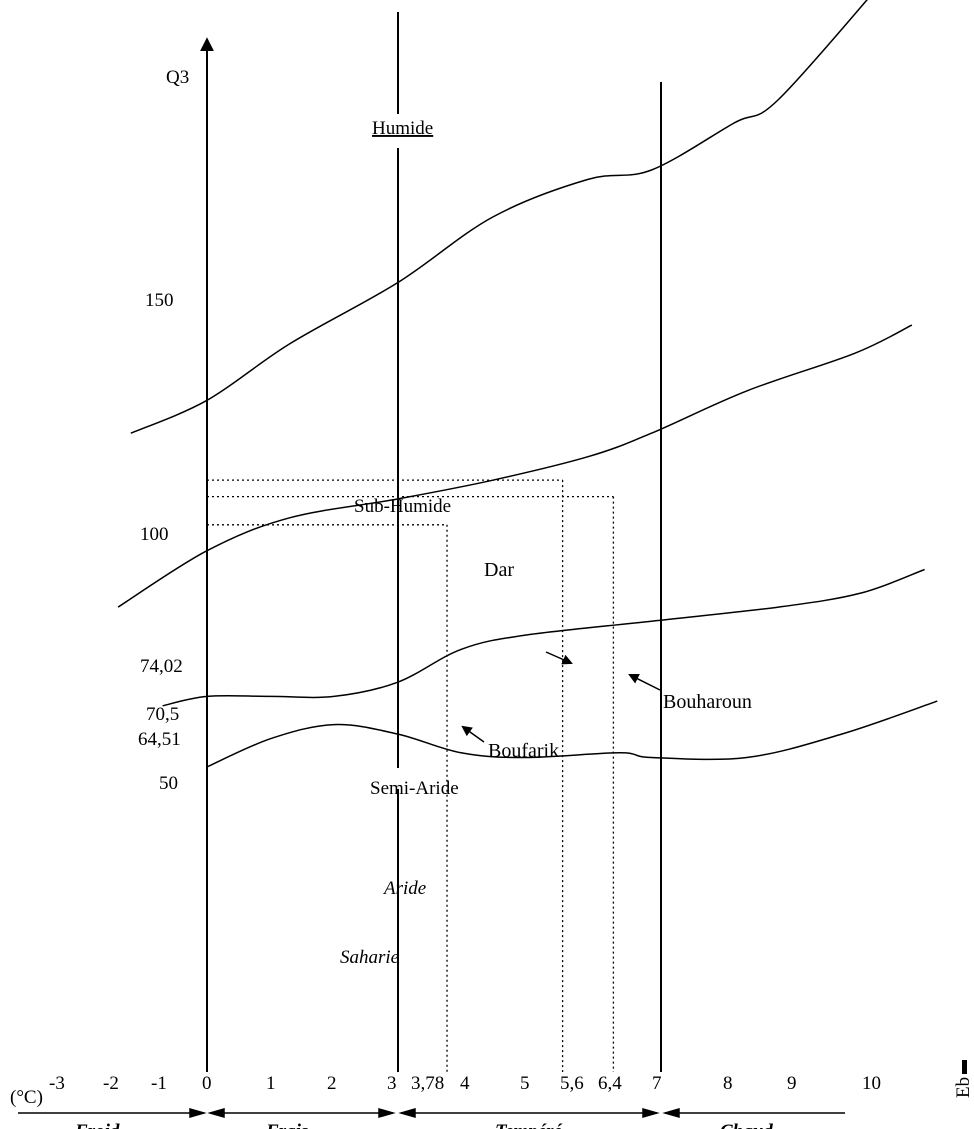 This screenshot has height=1129, width=974. Describe the element at coordinates (559, 658) in the screenshot. I see `arrow-dar` at that location.